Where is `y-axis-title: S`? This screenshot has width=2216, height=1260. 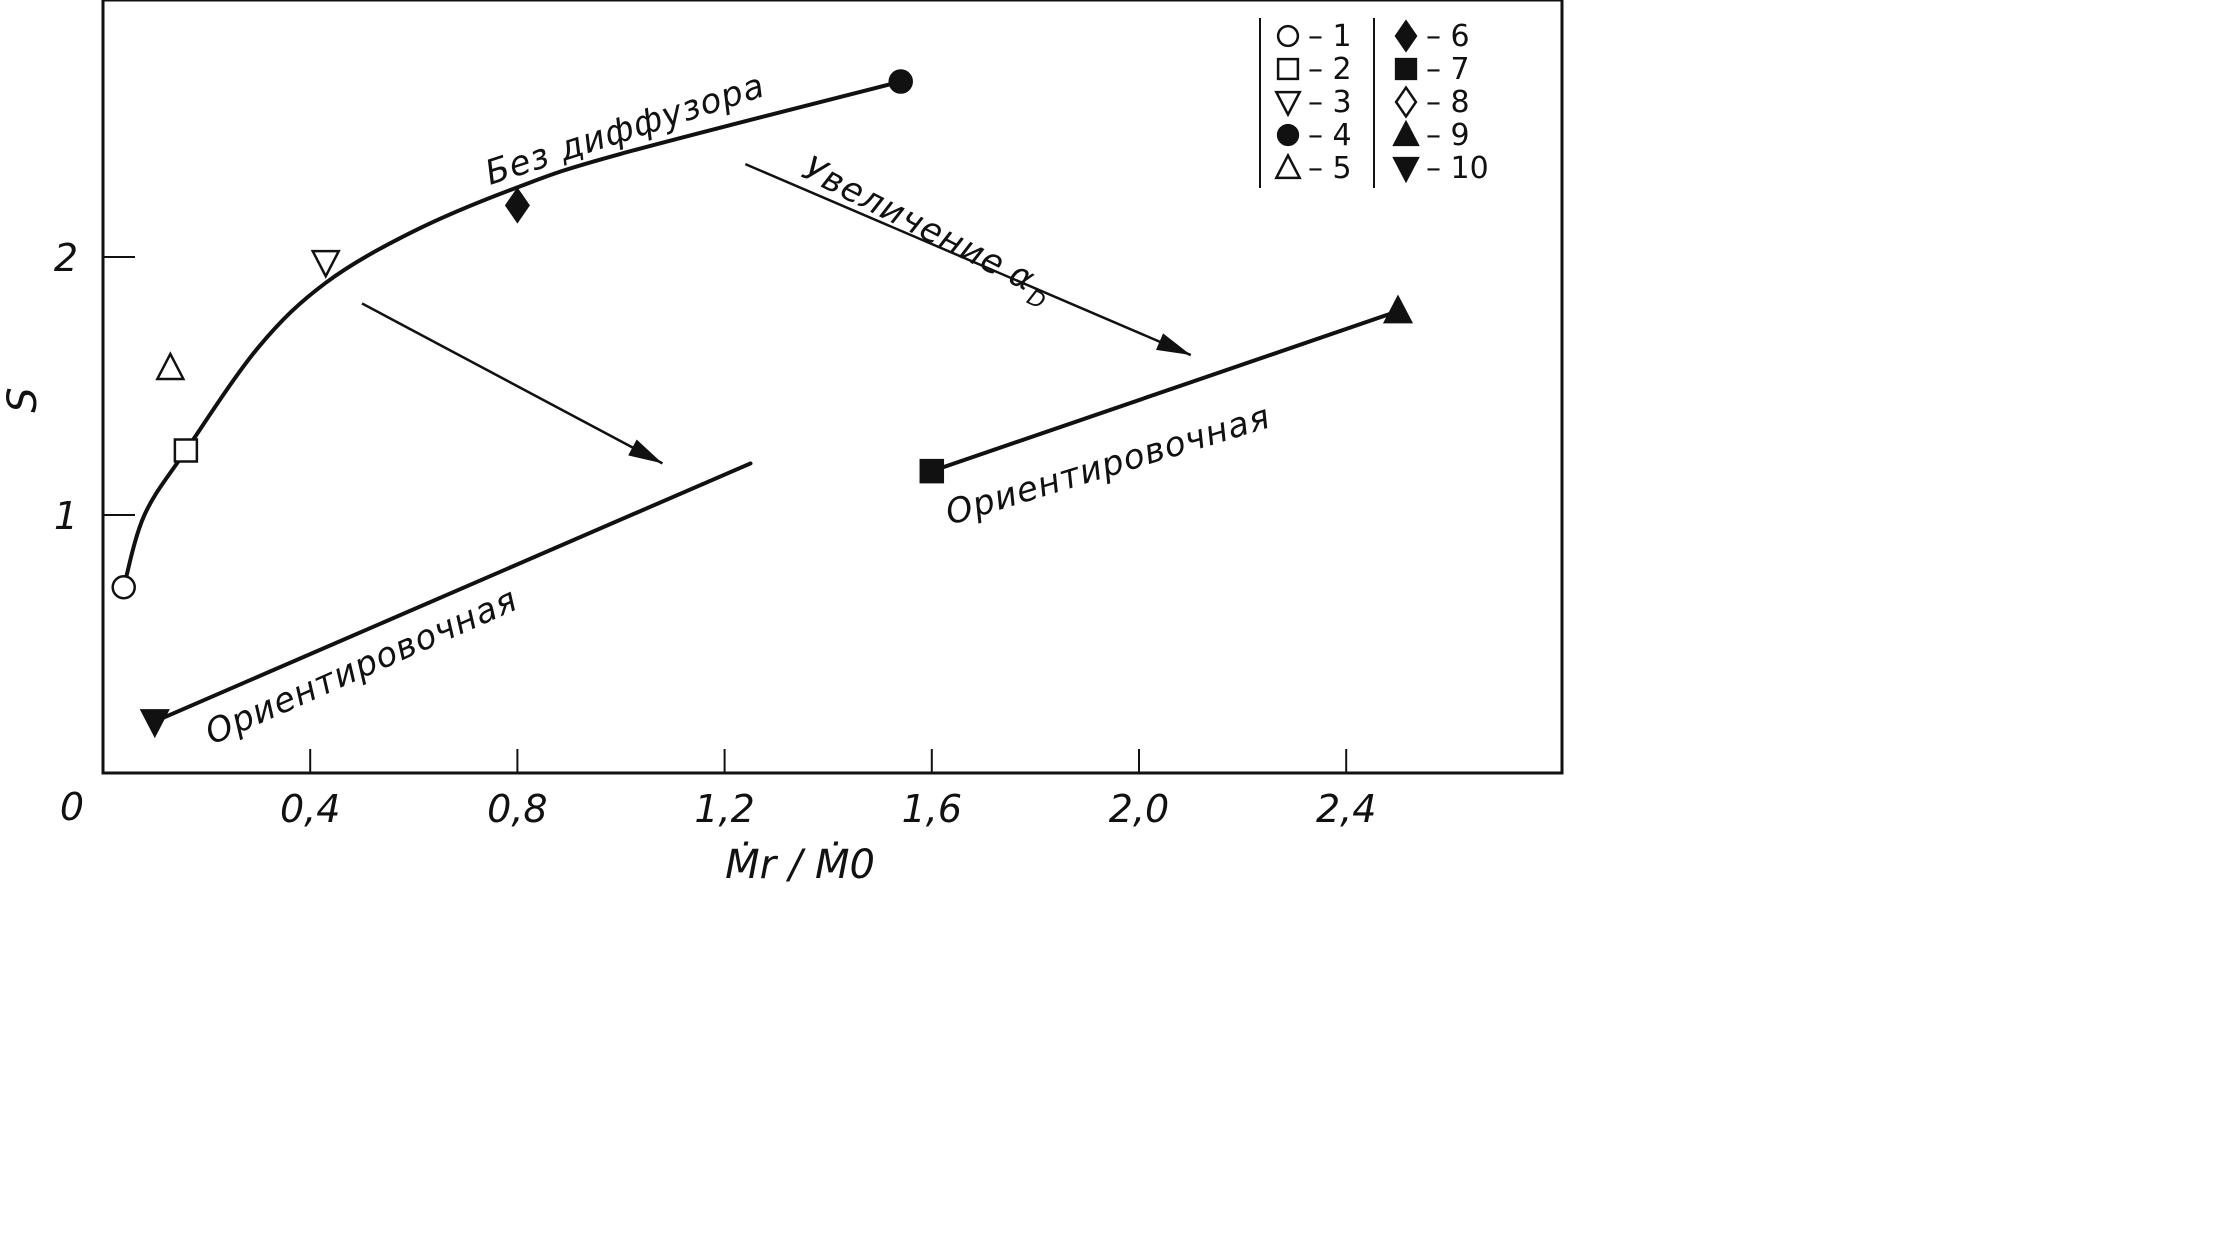 y-axis-title: S is located at coordinates (23, 399).